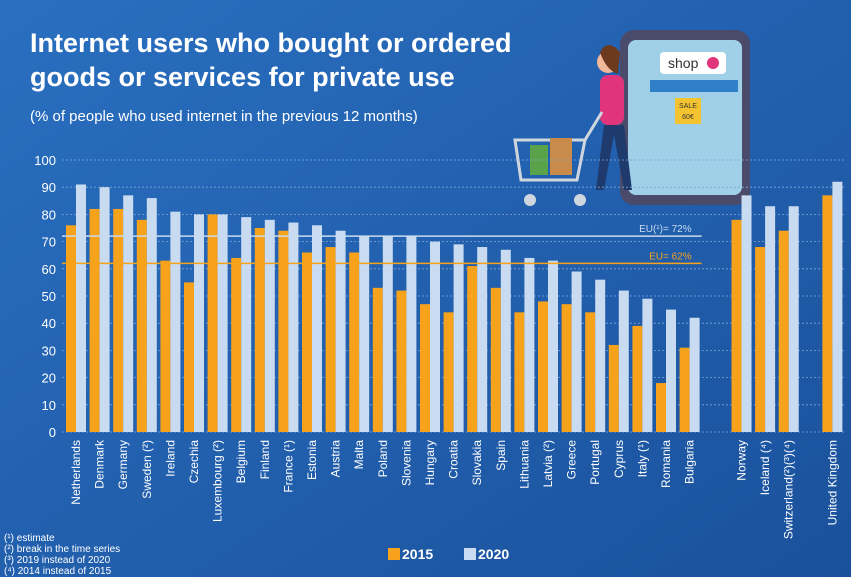 This screenshot has width=851, height=577. What do you see at coordinates (242, 77) in the screenshot?
I see `chart-title: goods or services for private use` at bounding box center [242, 77].